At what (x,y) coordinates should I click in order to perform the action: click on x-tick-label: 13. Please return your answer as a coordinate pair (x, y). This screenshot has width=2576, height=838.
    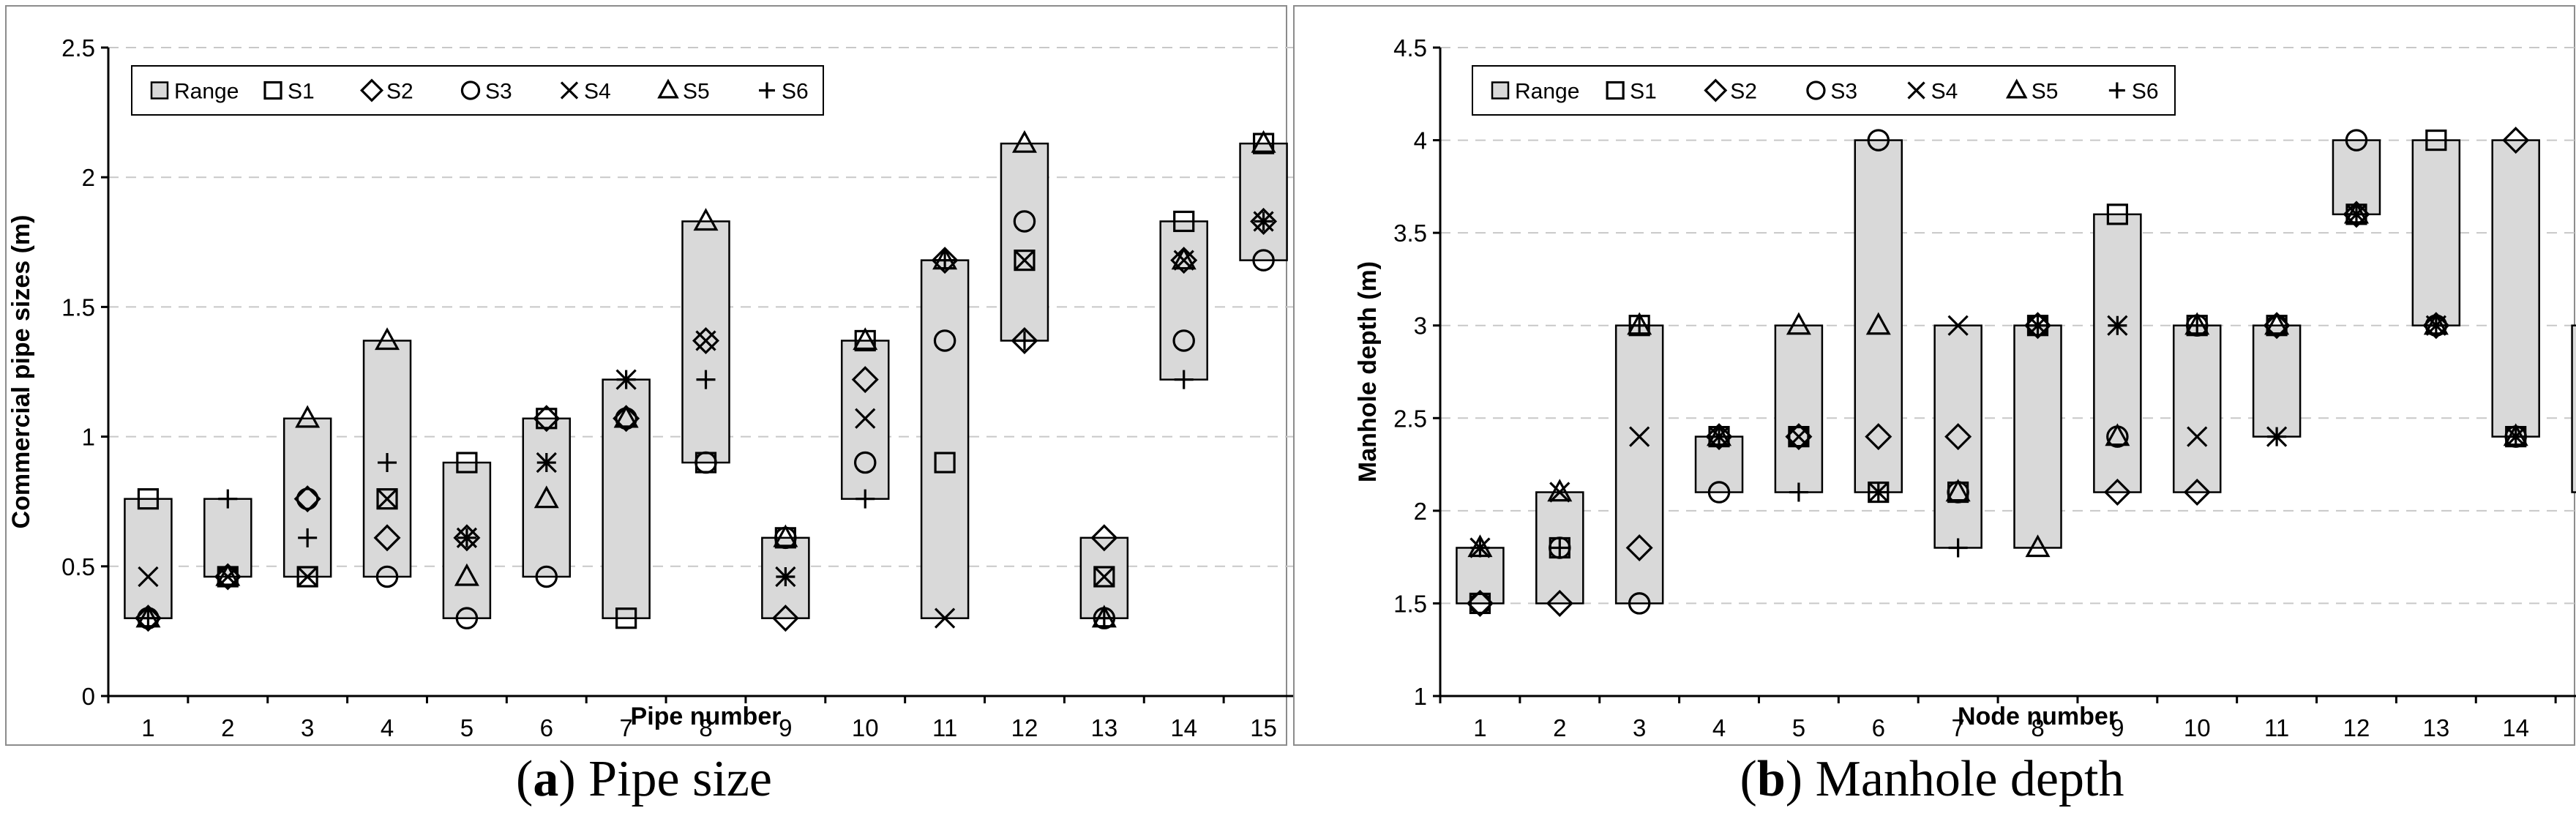
    Looking at the image, I should click on (2435, 727).